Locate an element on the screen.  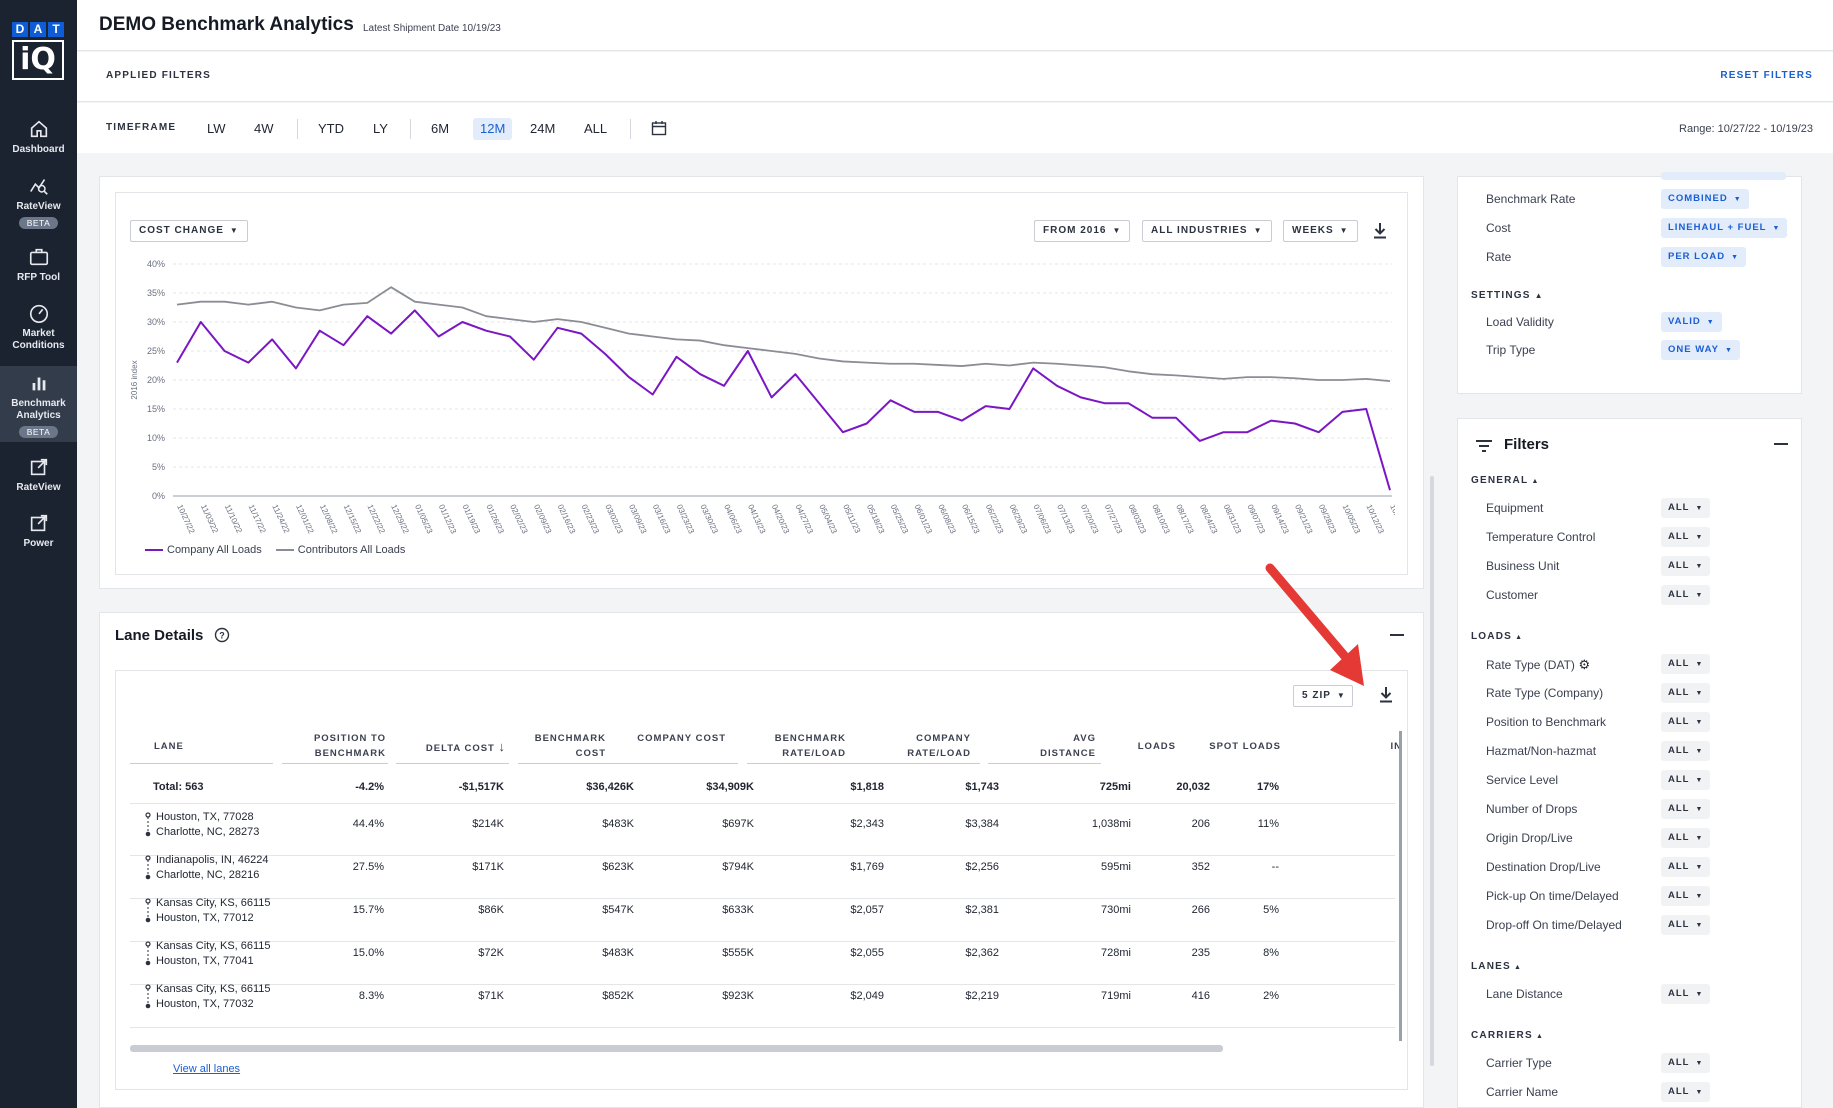
applied-filters-bar: APPLIED FILTERS RESET FILTERS is located at coordinates (955, 77).